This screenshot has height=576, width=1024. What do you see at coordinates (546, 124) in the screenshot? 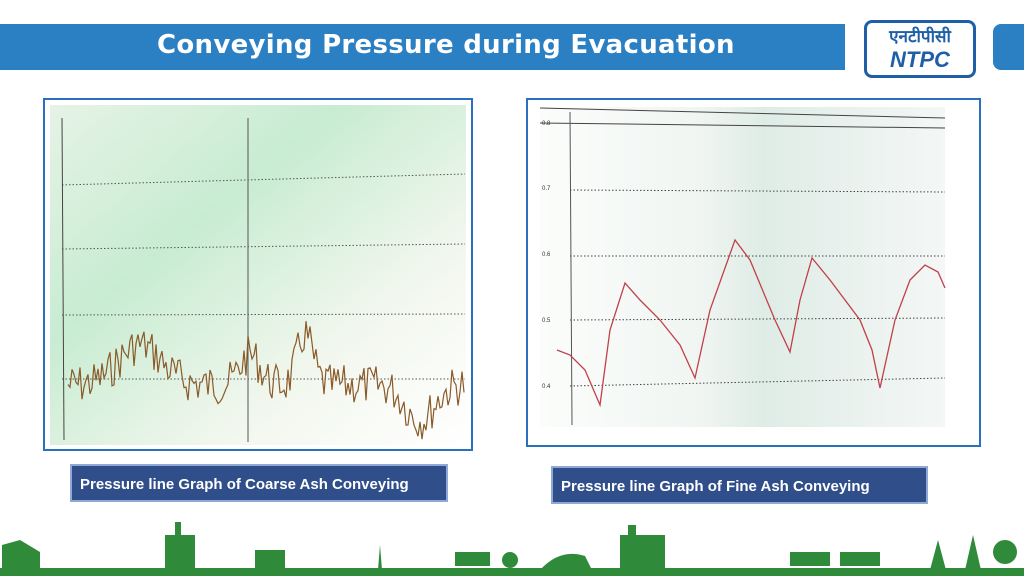
I see `axis-label: 0.8` at bounding box center [546, 124].